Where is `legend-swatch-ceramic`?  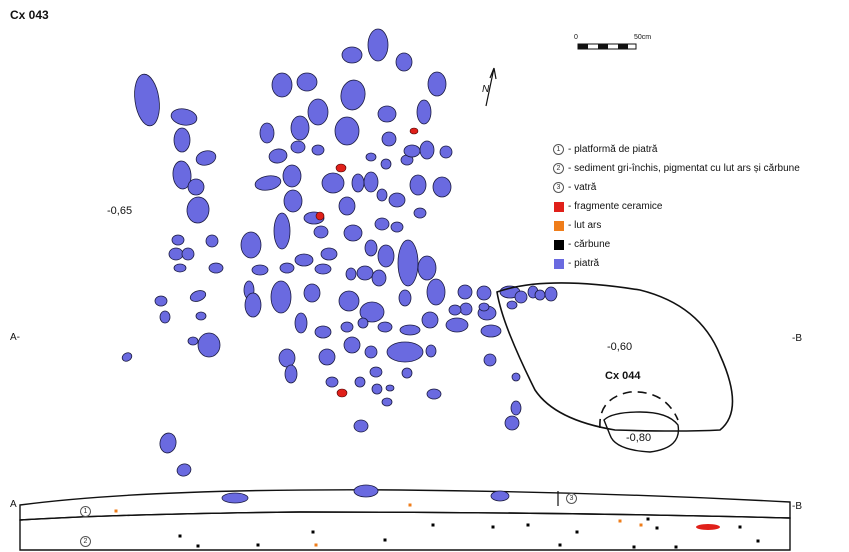
legend-swatch-ceramic is located at coordinates (559, 206).